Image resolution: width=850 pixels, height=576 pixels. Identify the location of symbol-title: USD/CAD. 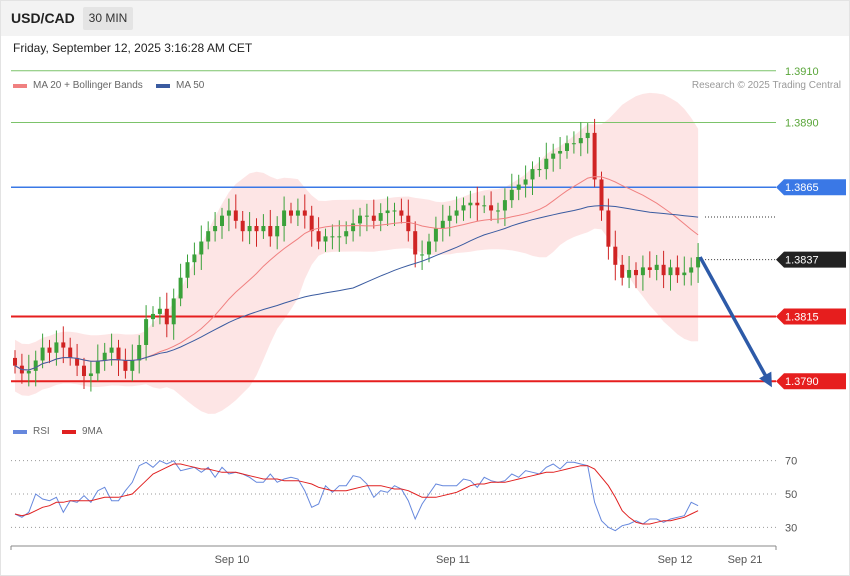
(43, 18).